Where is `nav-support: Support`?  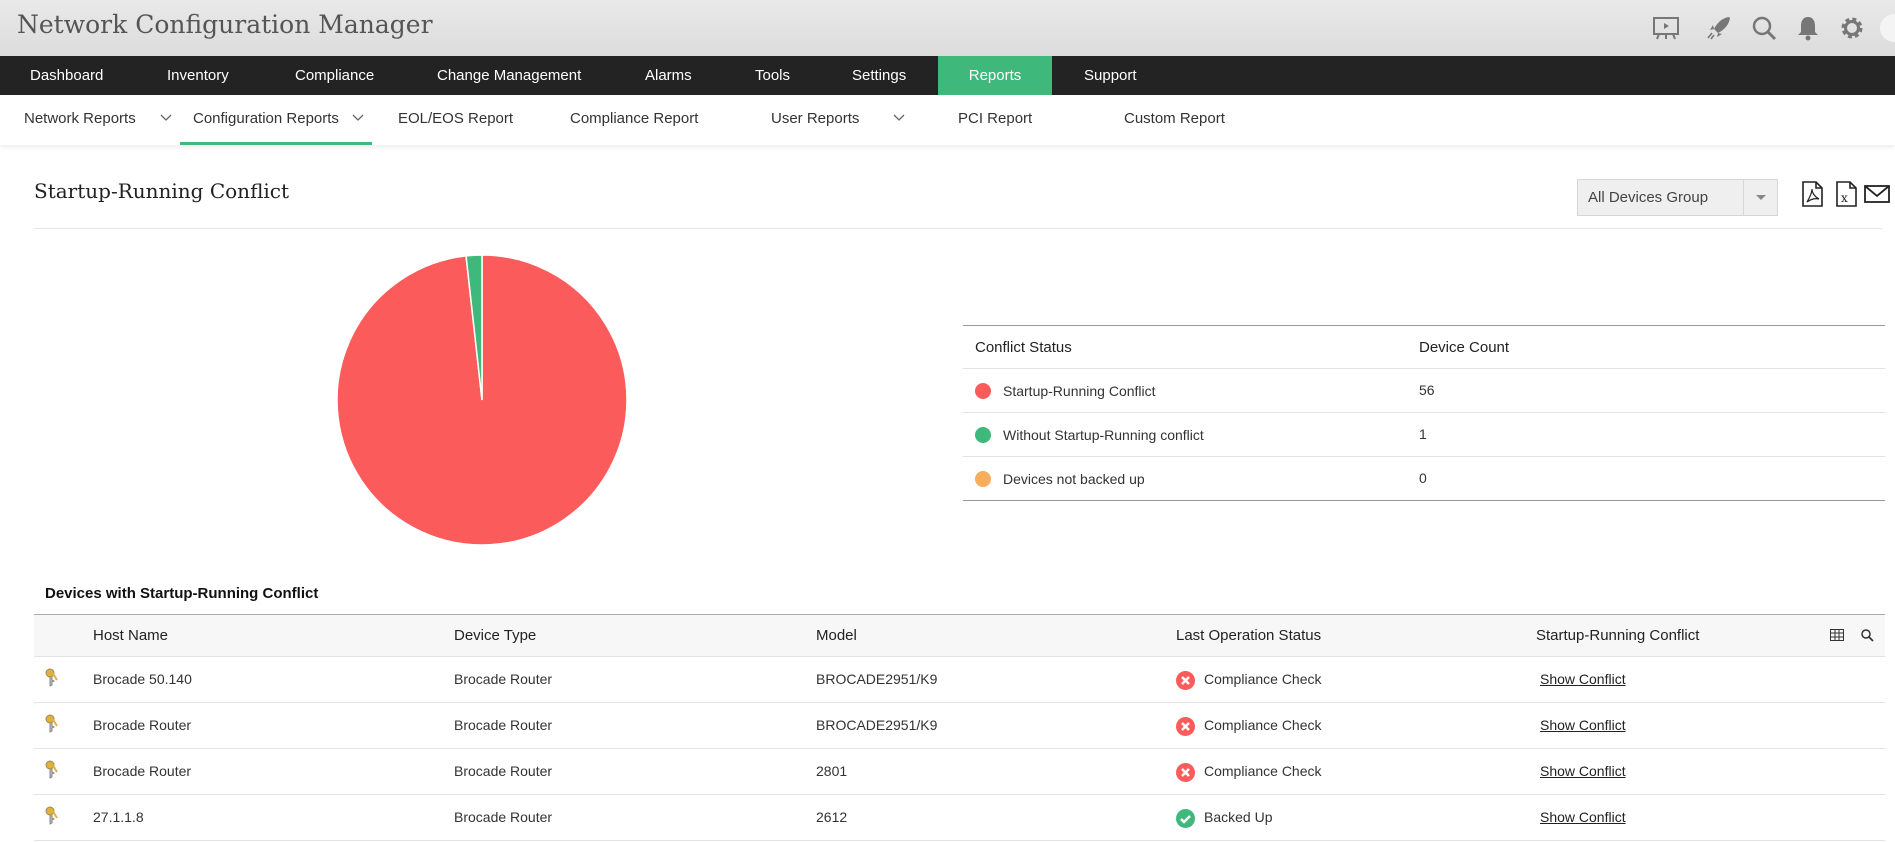 nav-support: Support is located at coordinates (1110, 75).